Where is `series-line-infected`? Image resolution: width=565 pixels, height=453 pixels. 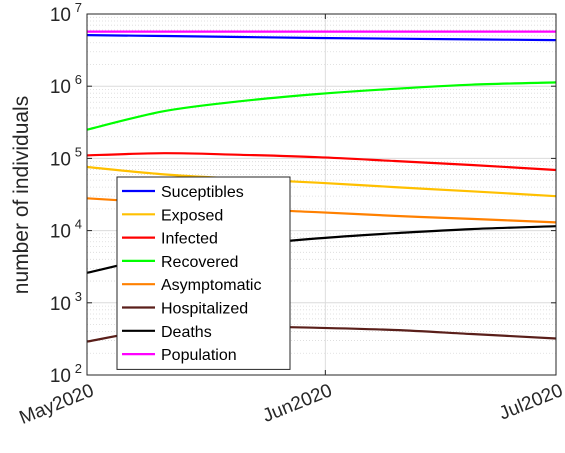
series-line-infected is located at coordinates (321, 162).